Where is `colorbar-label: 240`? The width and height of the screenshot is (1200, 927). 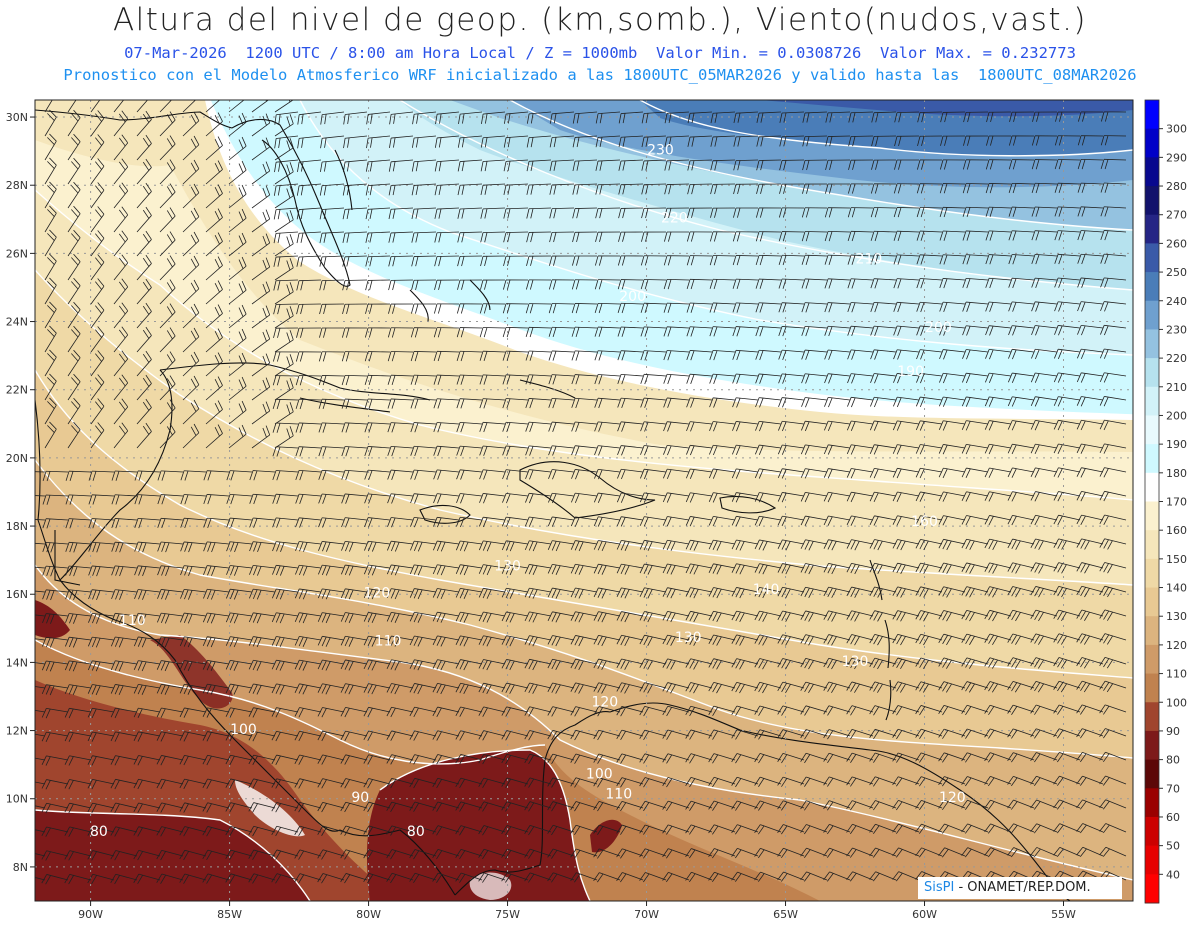 colorbar-label: 240 is located at coordinates (1176, 301).